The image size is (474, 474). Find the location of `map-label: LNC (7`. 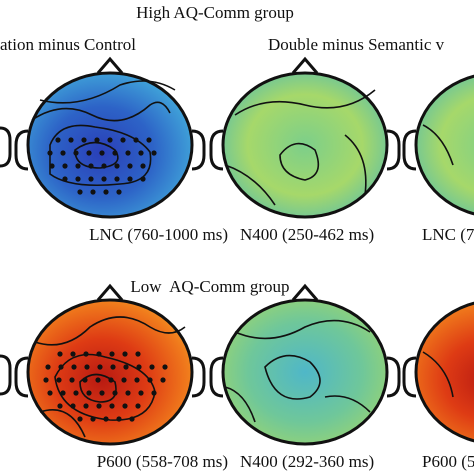

map-label: LNC (7 is located at coordinates (448, 234).